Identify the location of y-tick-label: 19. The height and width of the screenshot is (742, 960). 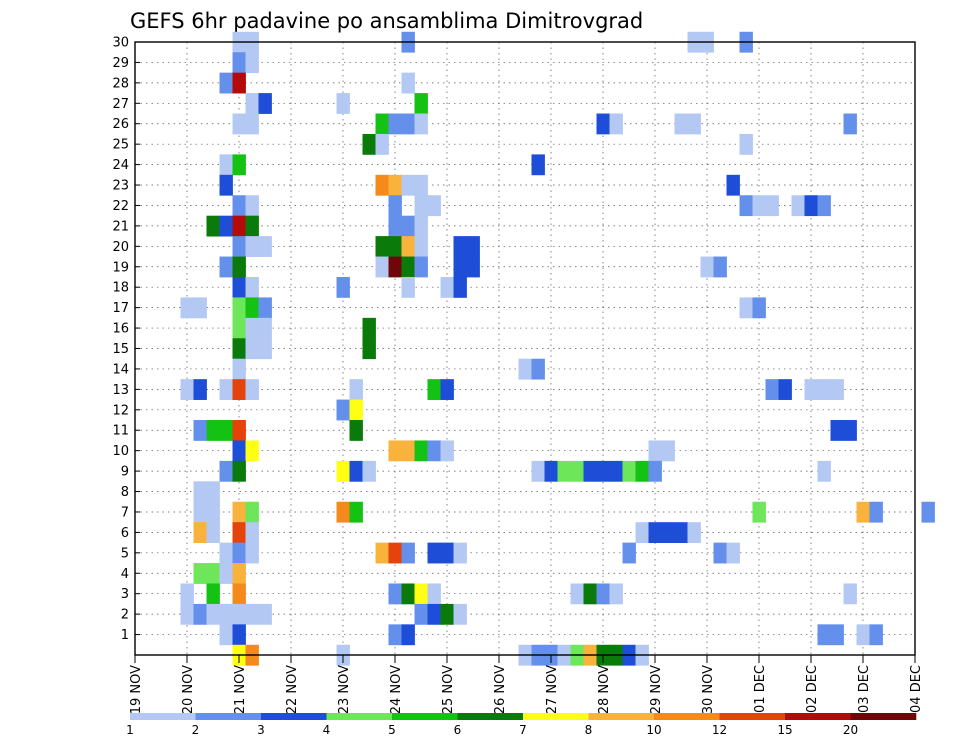
(120, 267).